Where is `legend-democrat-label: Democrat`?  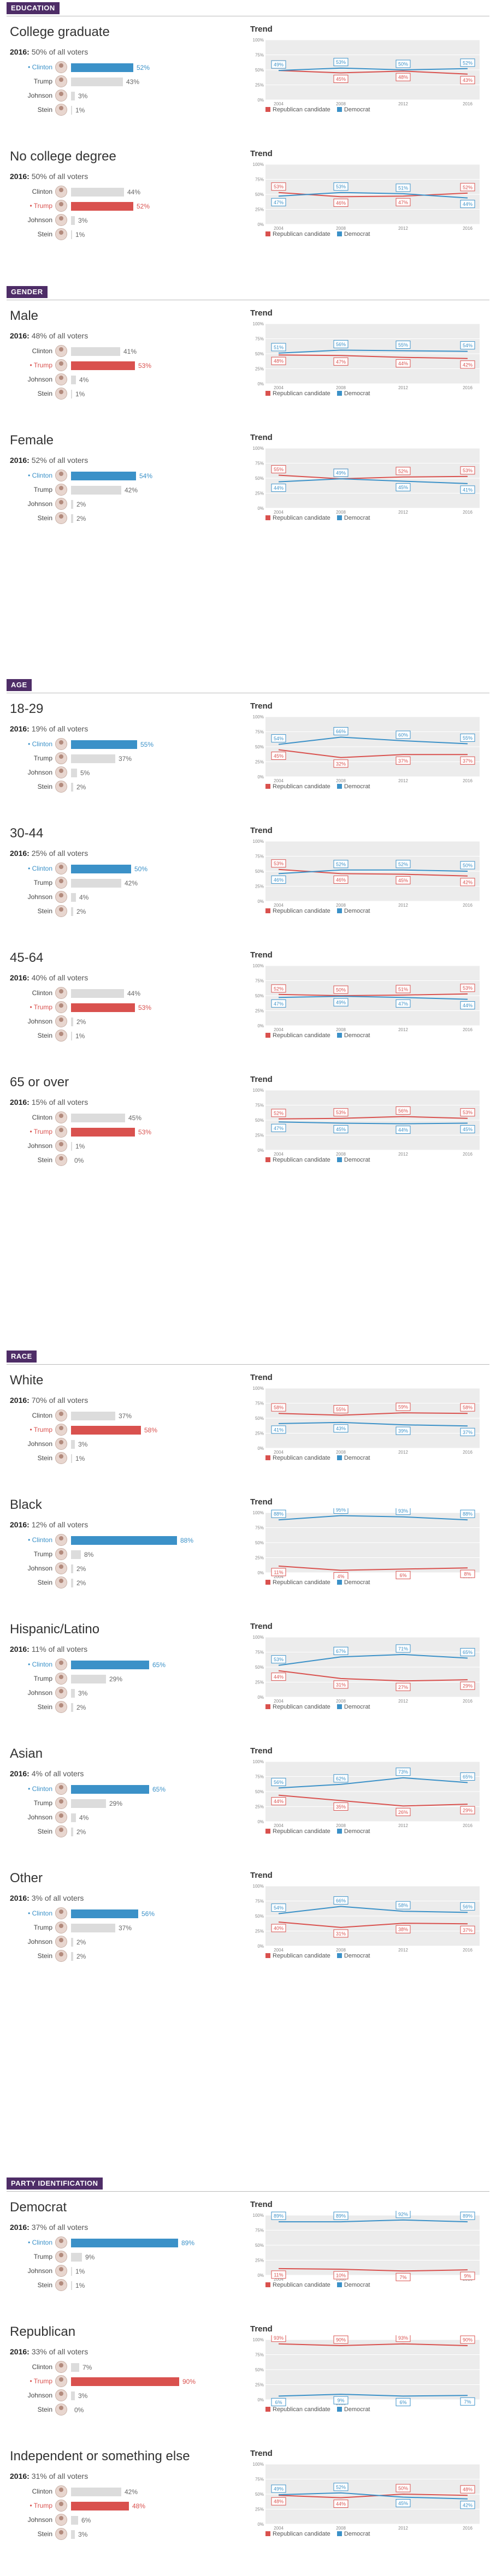 legend-democrat-label: Democrat is located at coordinates (357, 109).